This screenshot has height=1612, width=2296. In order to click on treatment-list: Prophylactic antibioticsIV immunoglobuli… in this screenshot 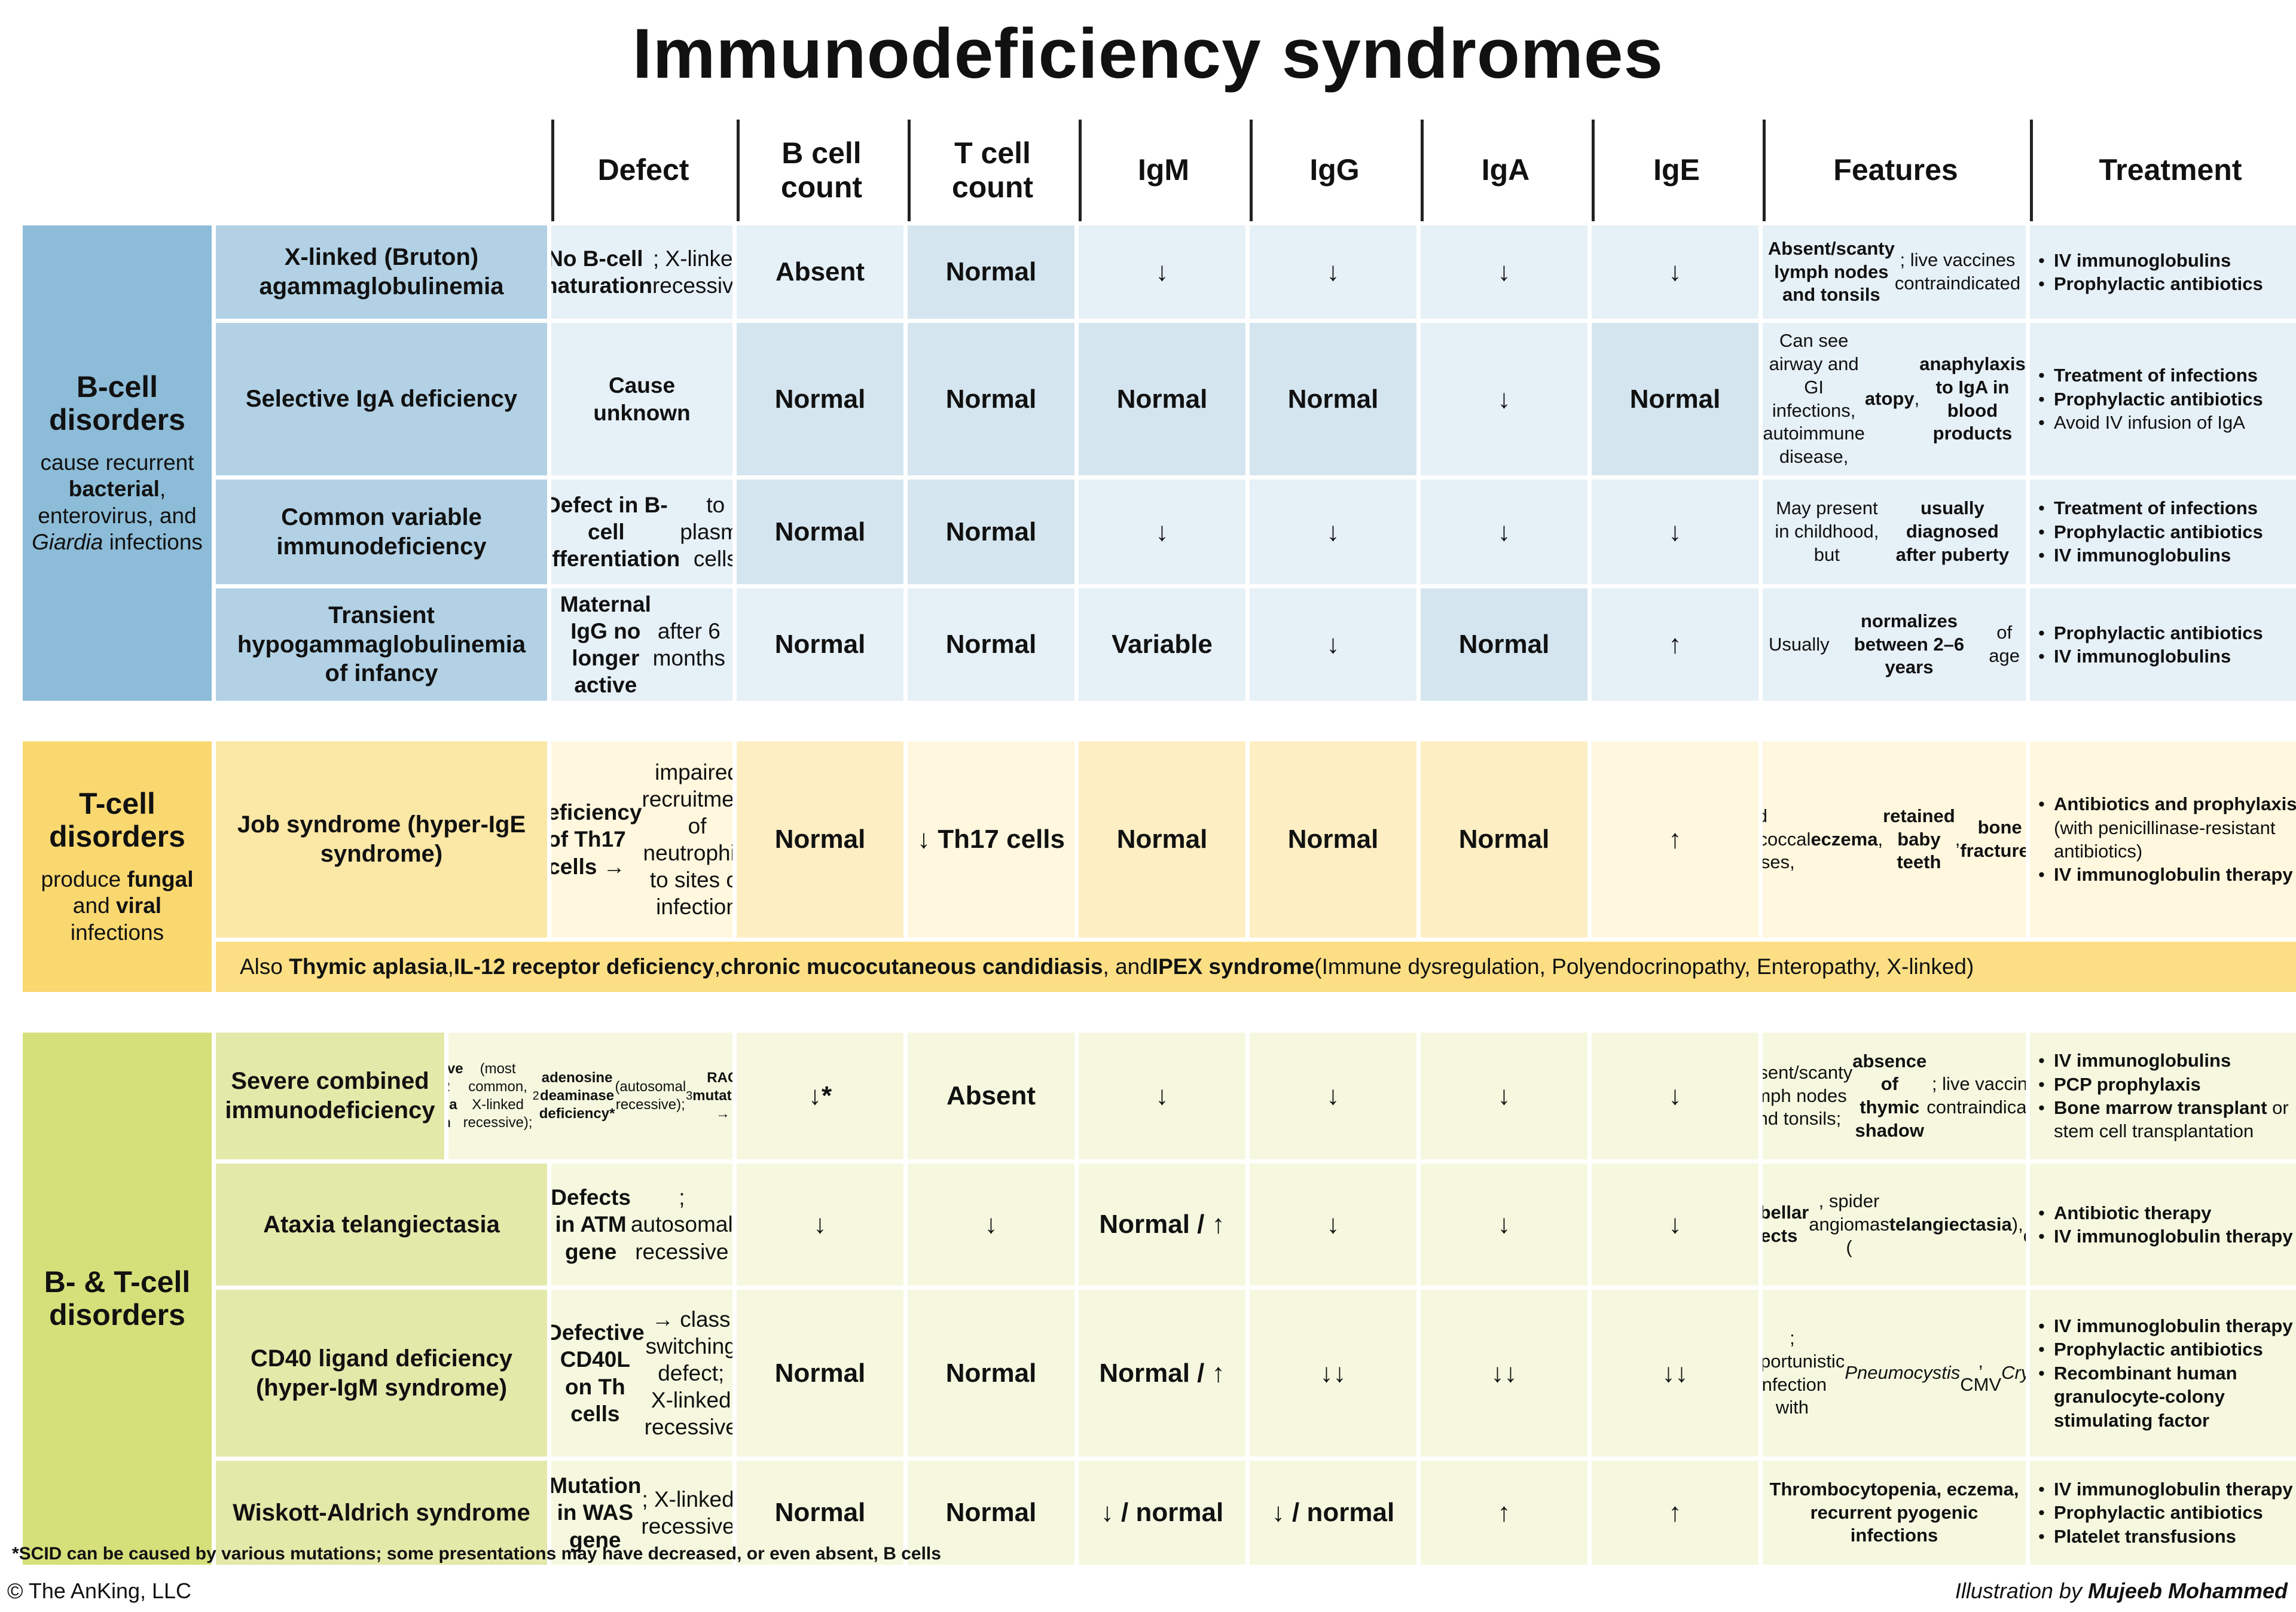, I will do `click(2163, 645)`.